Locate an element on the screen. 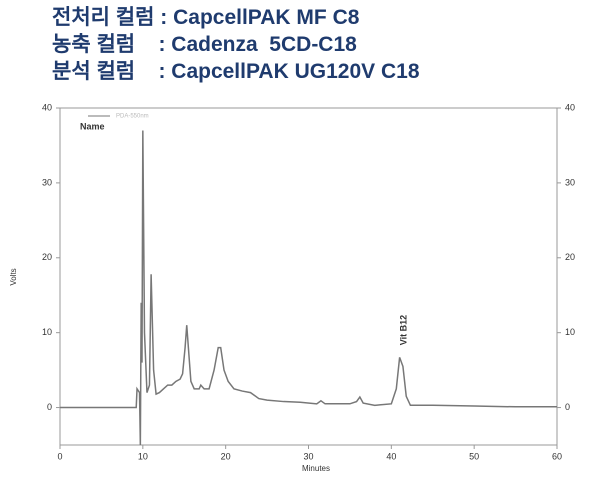  y-tick-label: 0 is located at coordinates (49, 407).